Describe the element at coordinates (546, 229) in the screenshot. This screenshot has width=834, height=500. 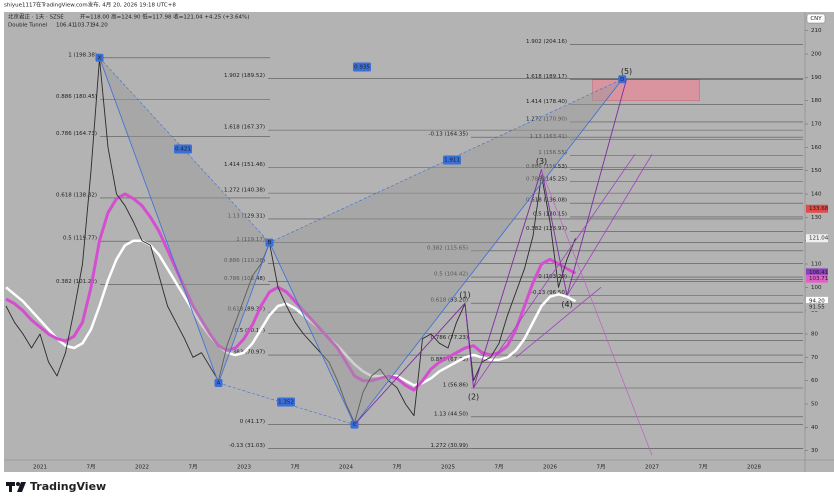
I see `fib-label: 0.382 (123.97)` at that location.